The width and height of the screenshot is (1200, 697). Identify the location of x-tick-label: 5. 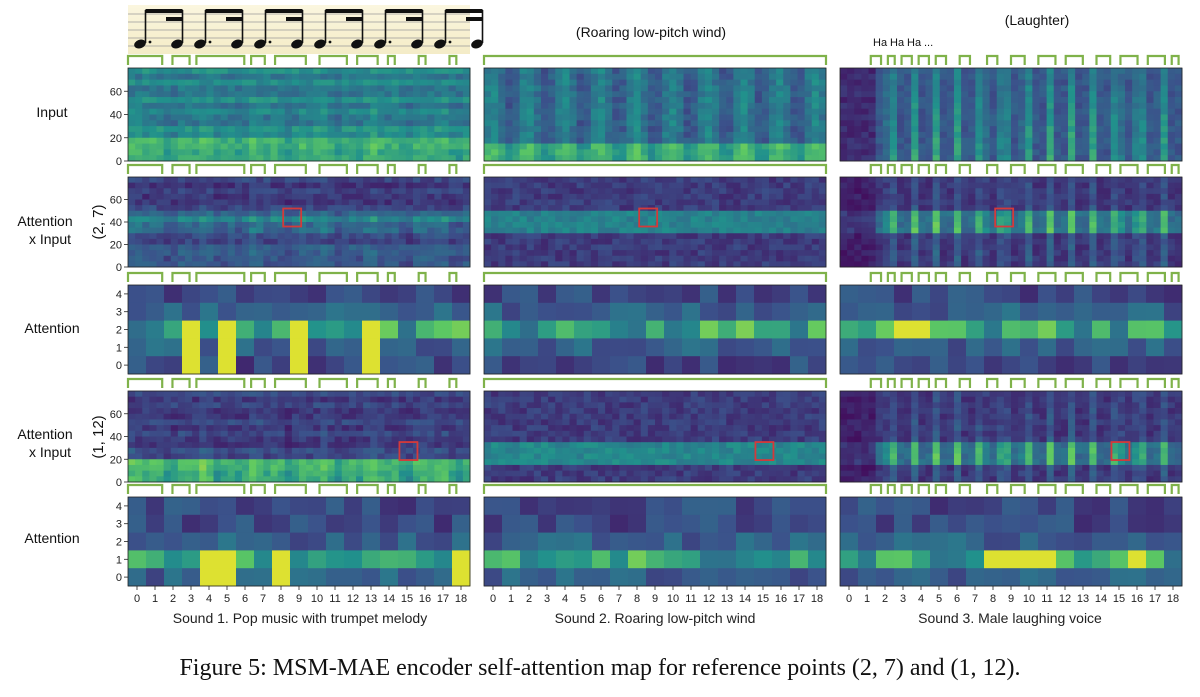
(939, 599).